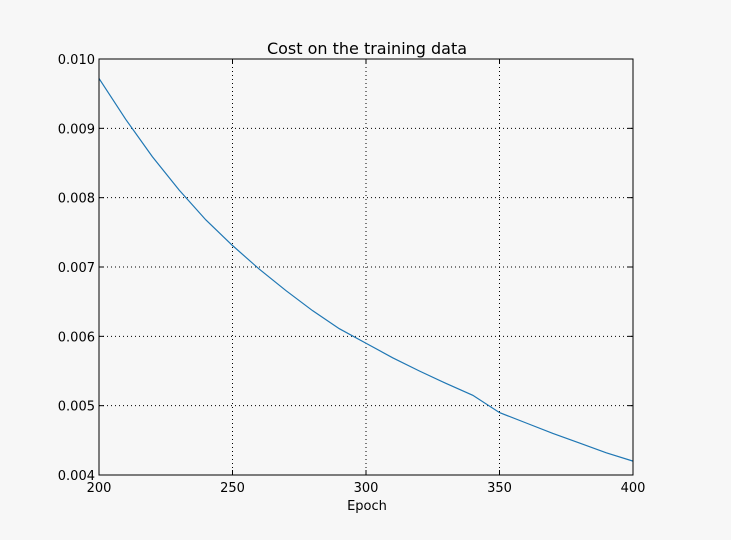  Describe the element at coordinates (99, 488) in the screenshot. I see `x-tick-label: 200` at that location.